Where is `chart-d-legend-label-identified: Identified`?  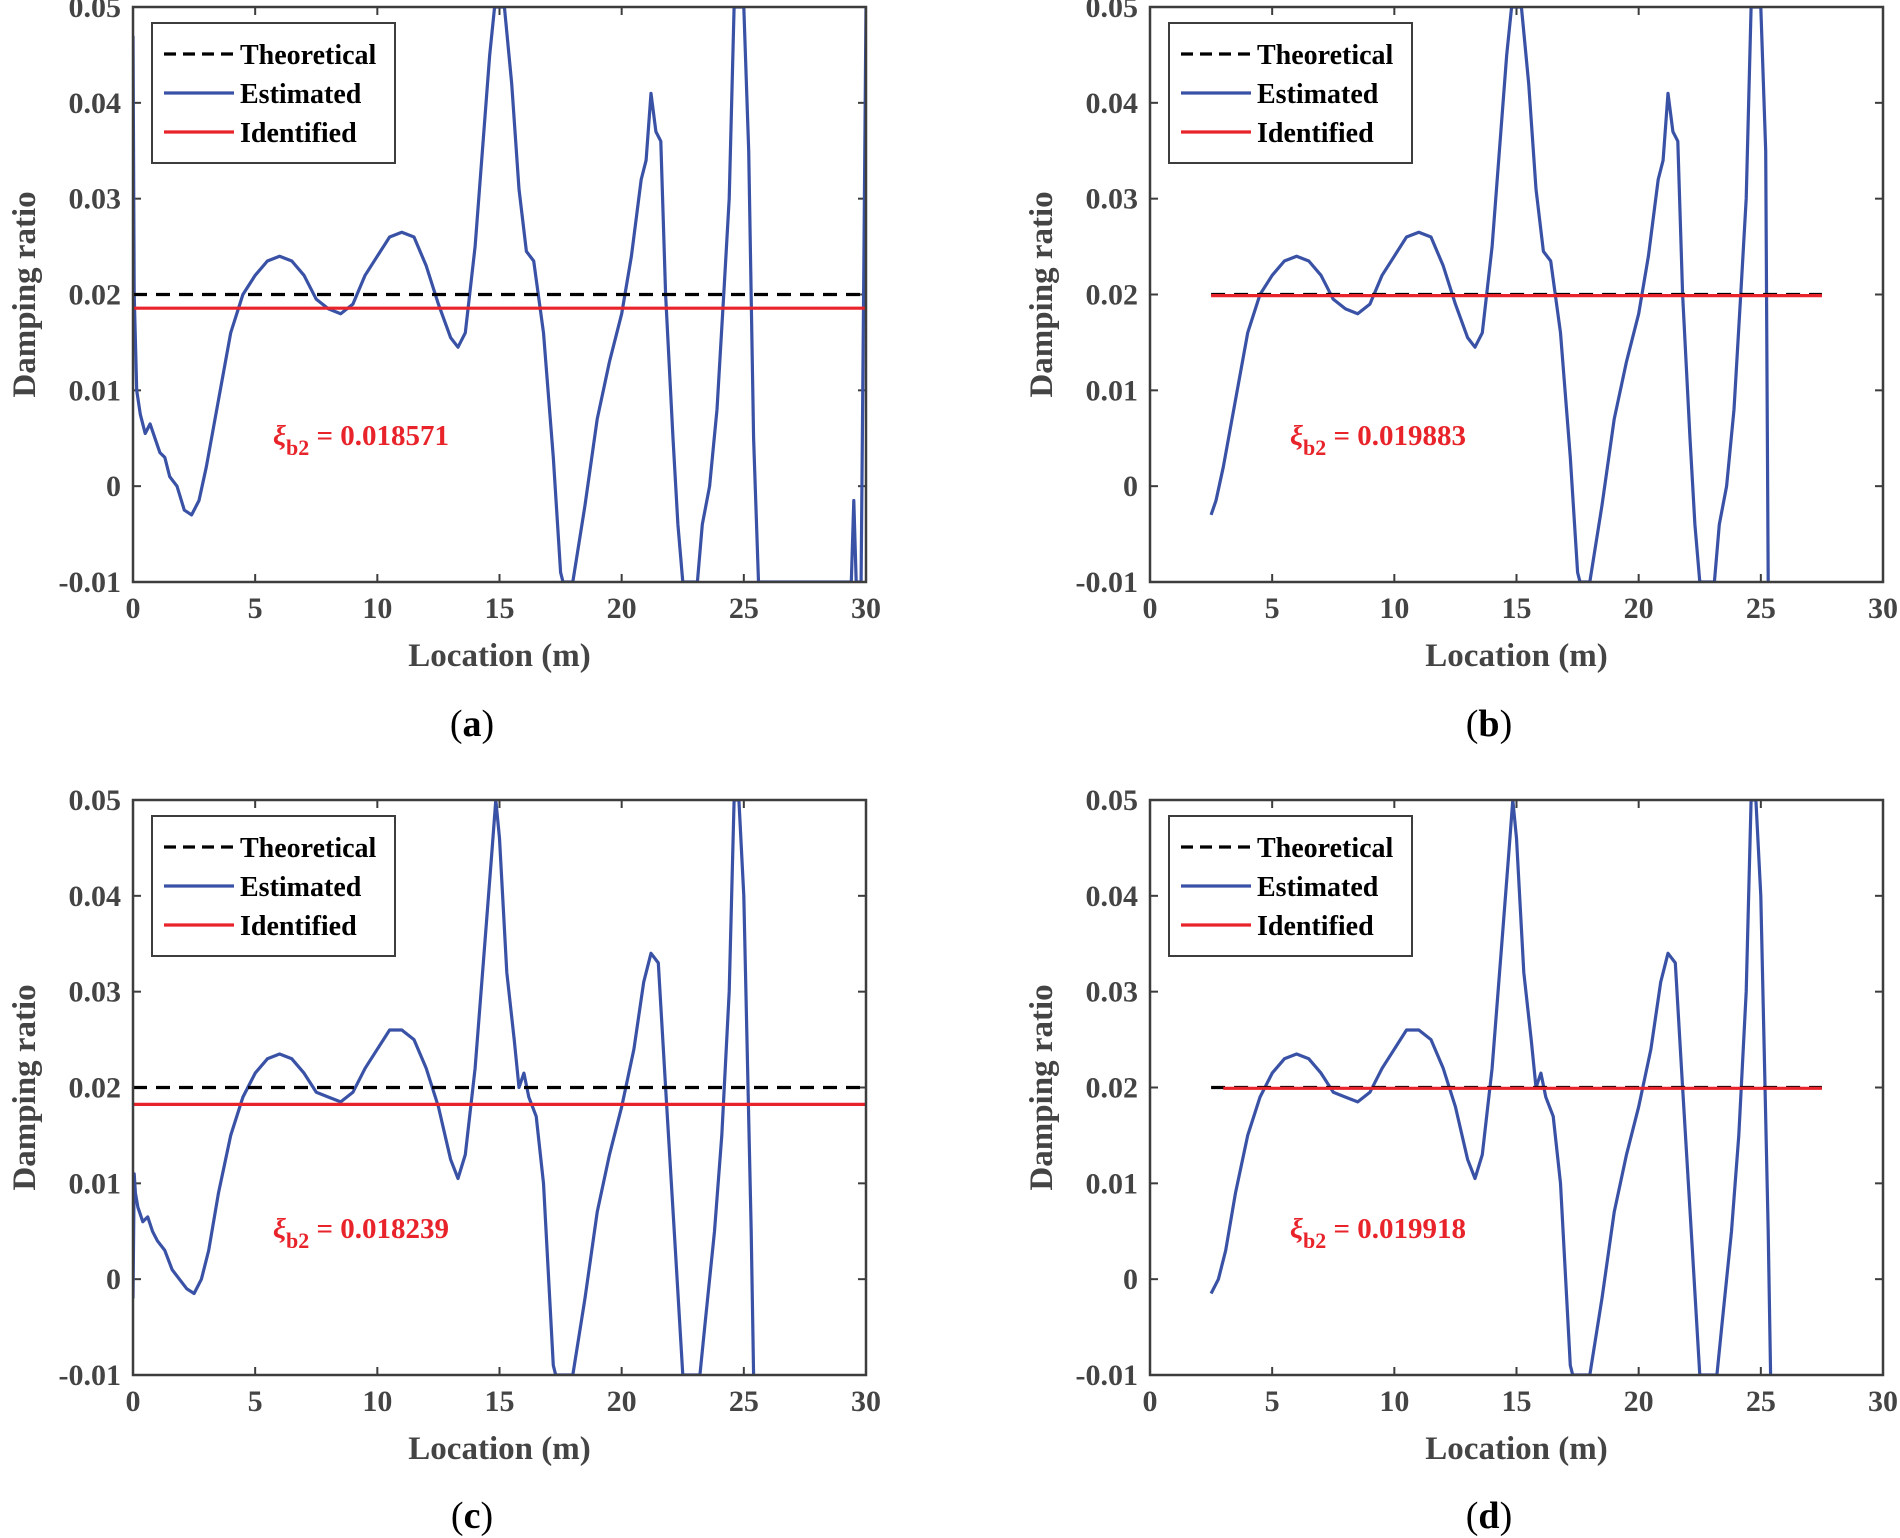
chart-d-legend-label-identified: Identified is located at coordinates (1315, 926).